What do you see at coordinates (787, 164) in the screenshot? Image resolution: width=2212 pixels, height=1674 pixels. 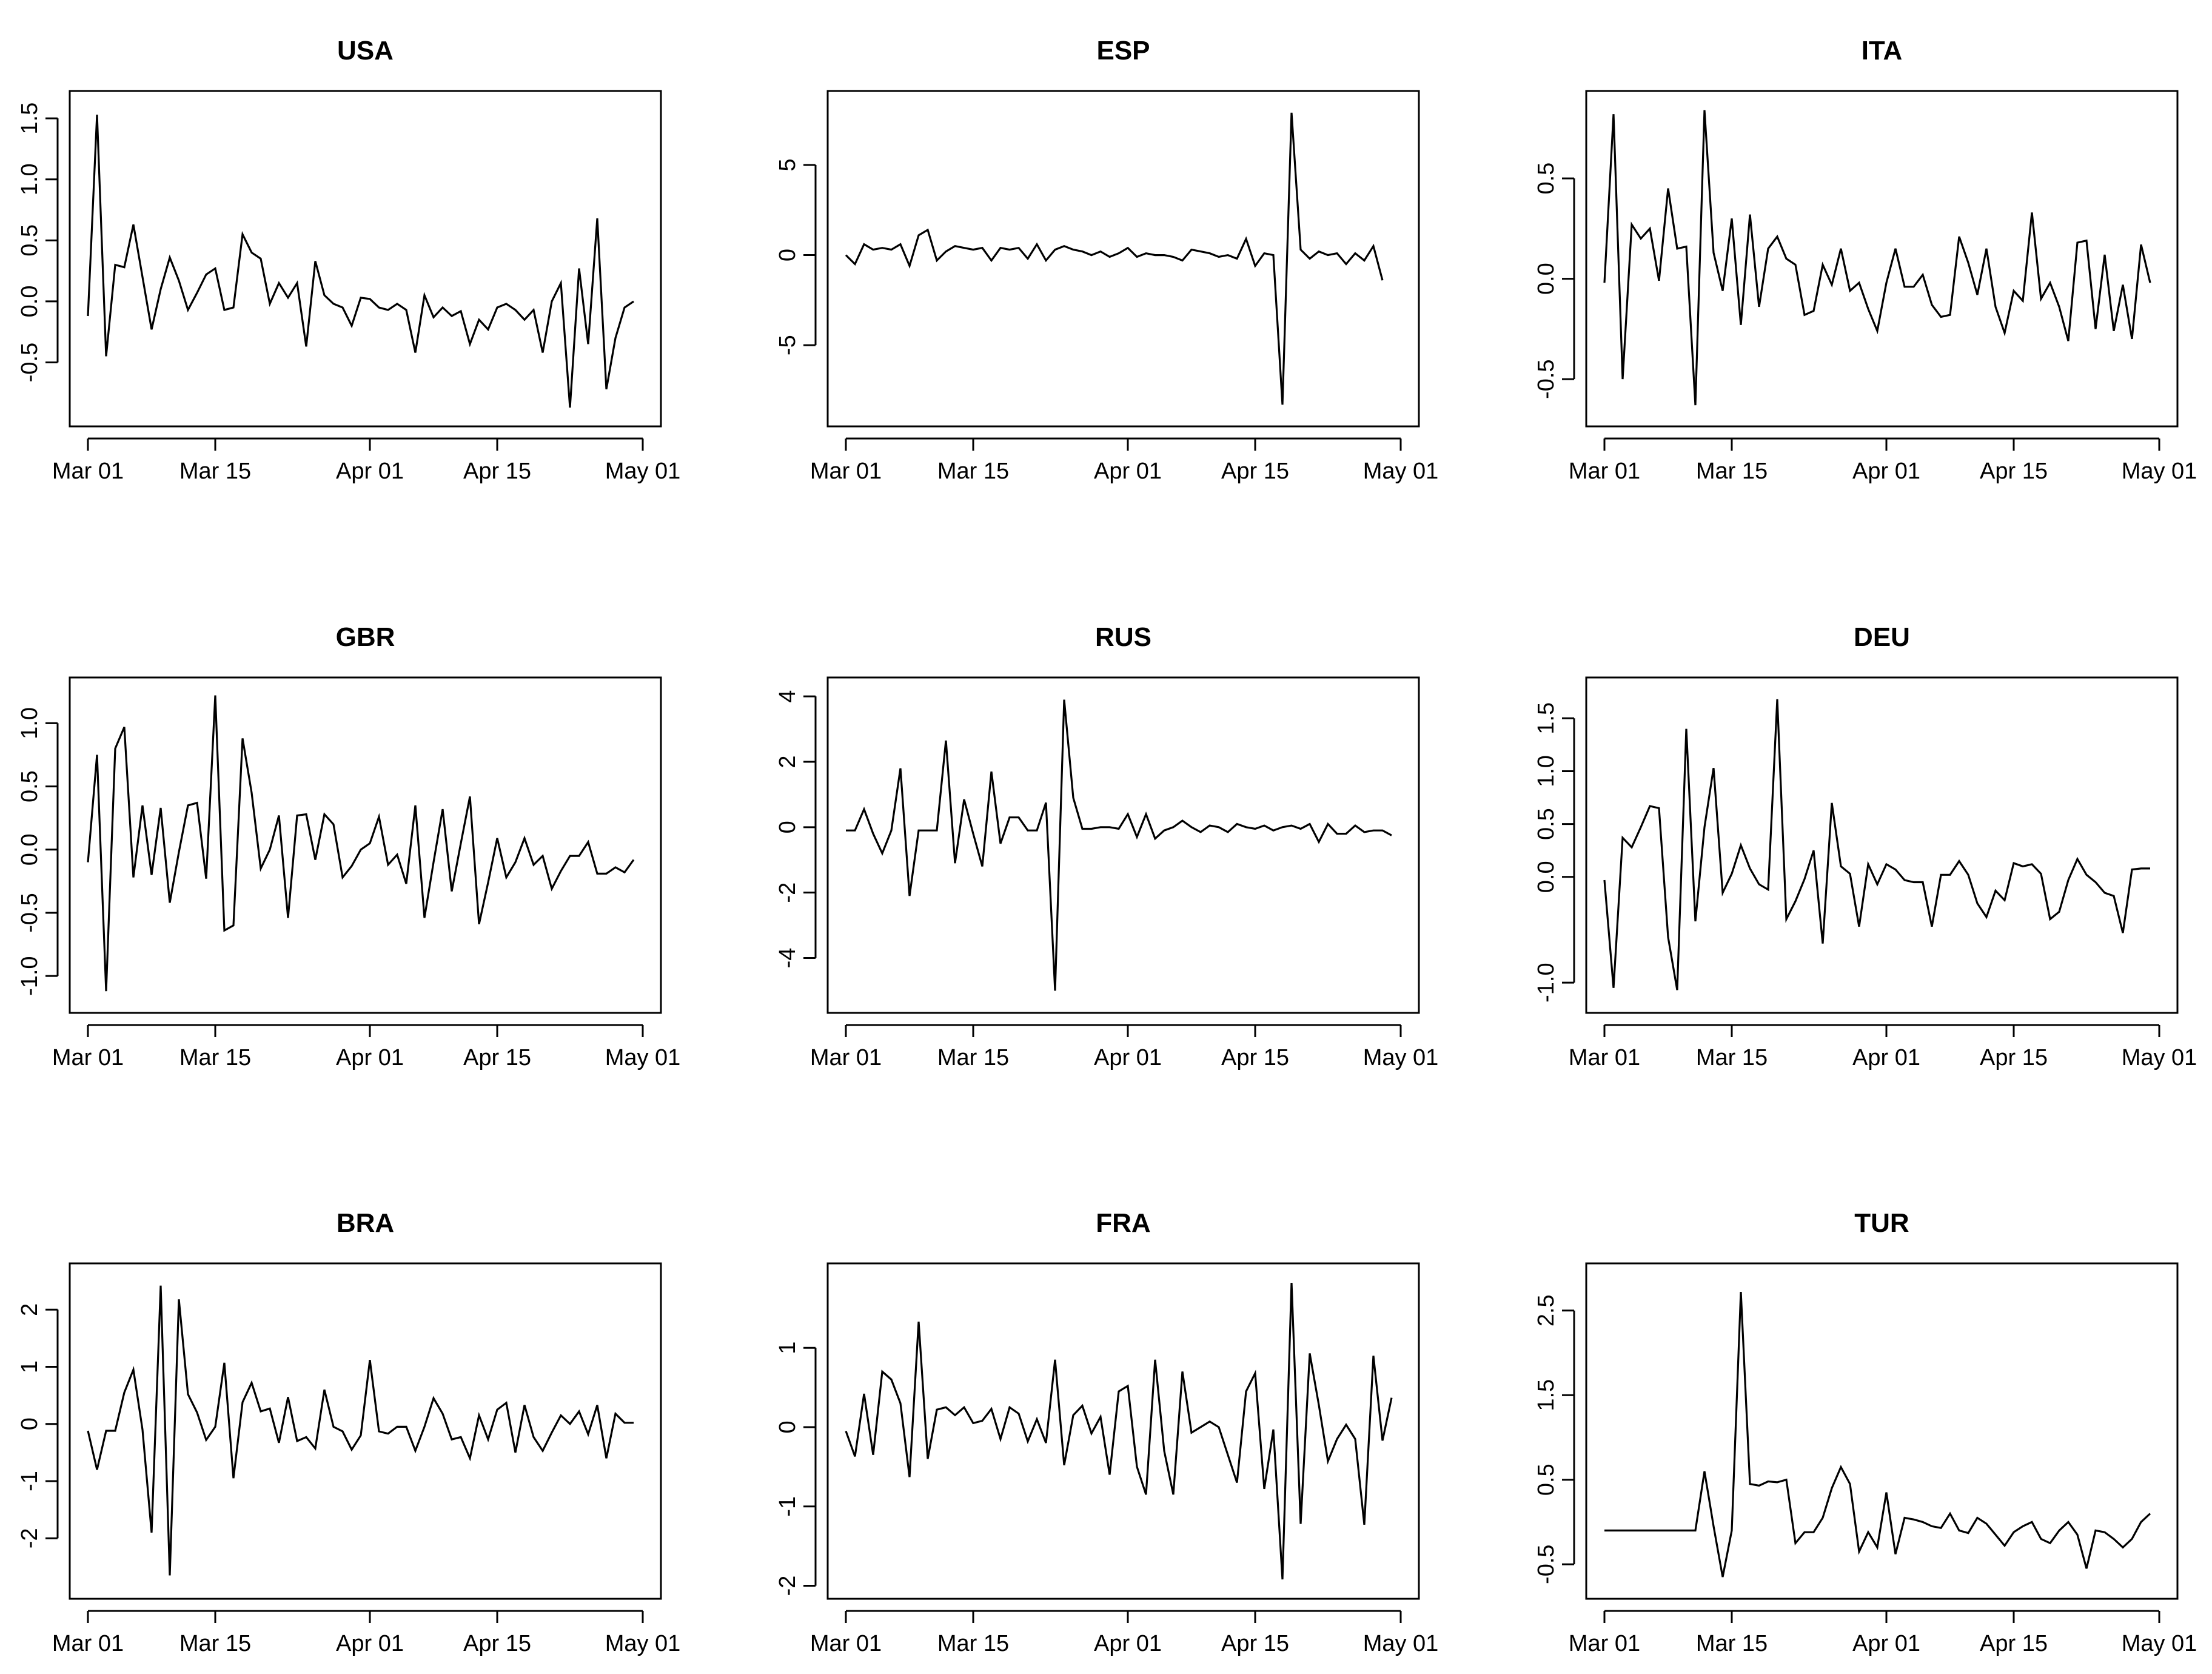 I see `y-tick-label: 5` at bounding box center [787, 164].